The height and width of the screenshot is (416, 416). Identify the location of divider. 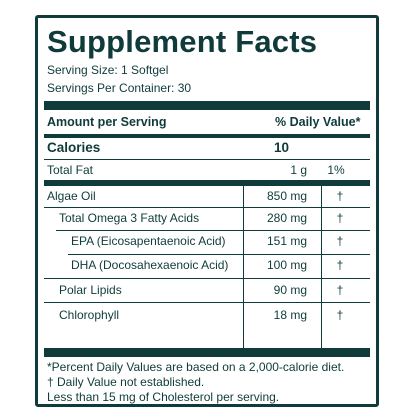
(207, 159).